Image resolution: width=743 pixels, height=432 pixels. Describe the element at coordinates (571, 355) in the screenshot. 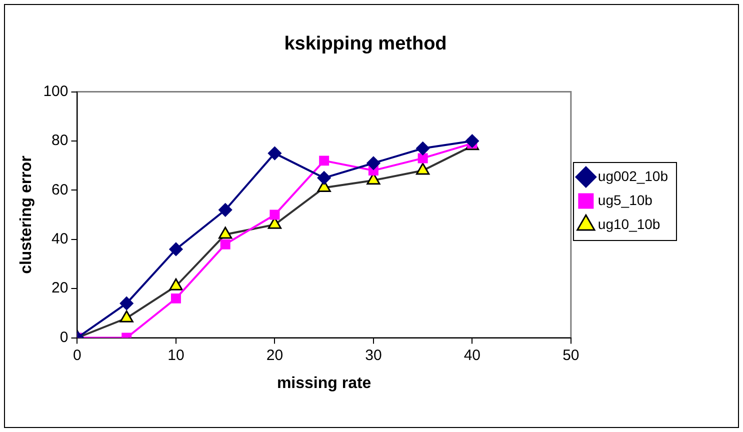

I see `x-tick-label: 50` at that location.